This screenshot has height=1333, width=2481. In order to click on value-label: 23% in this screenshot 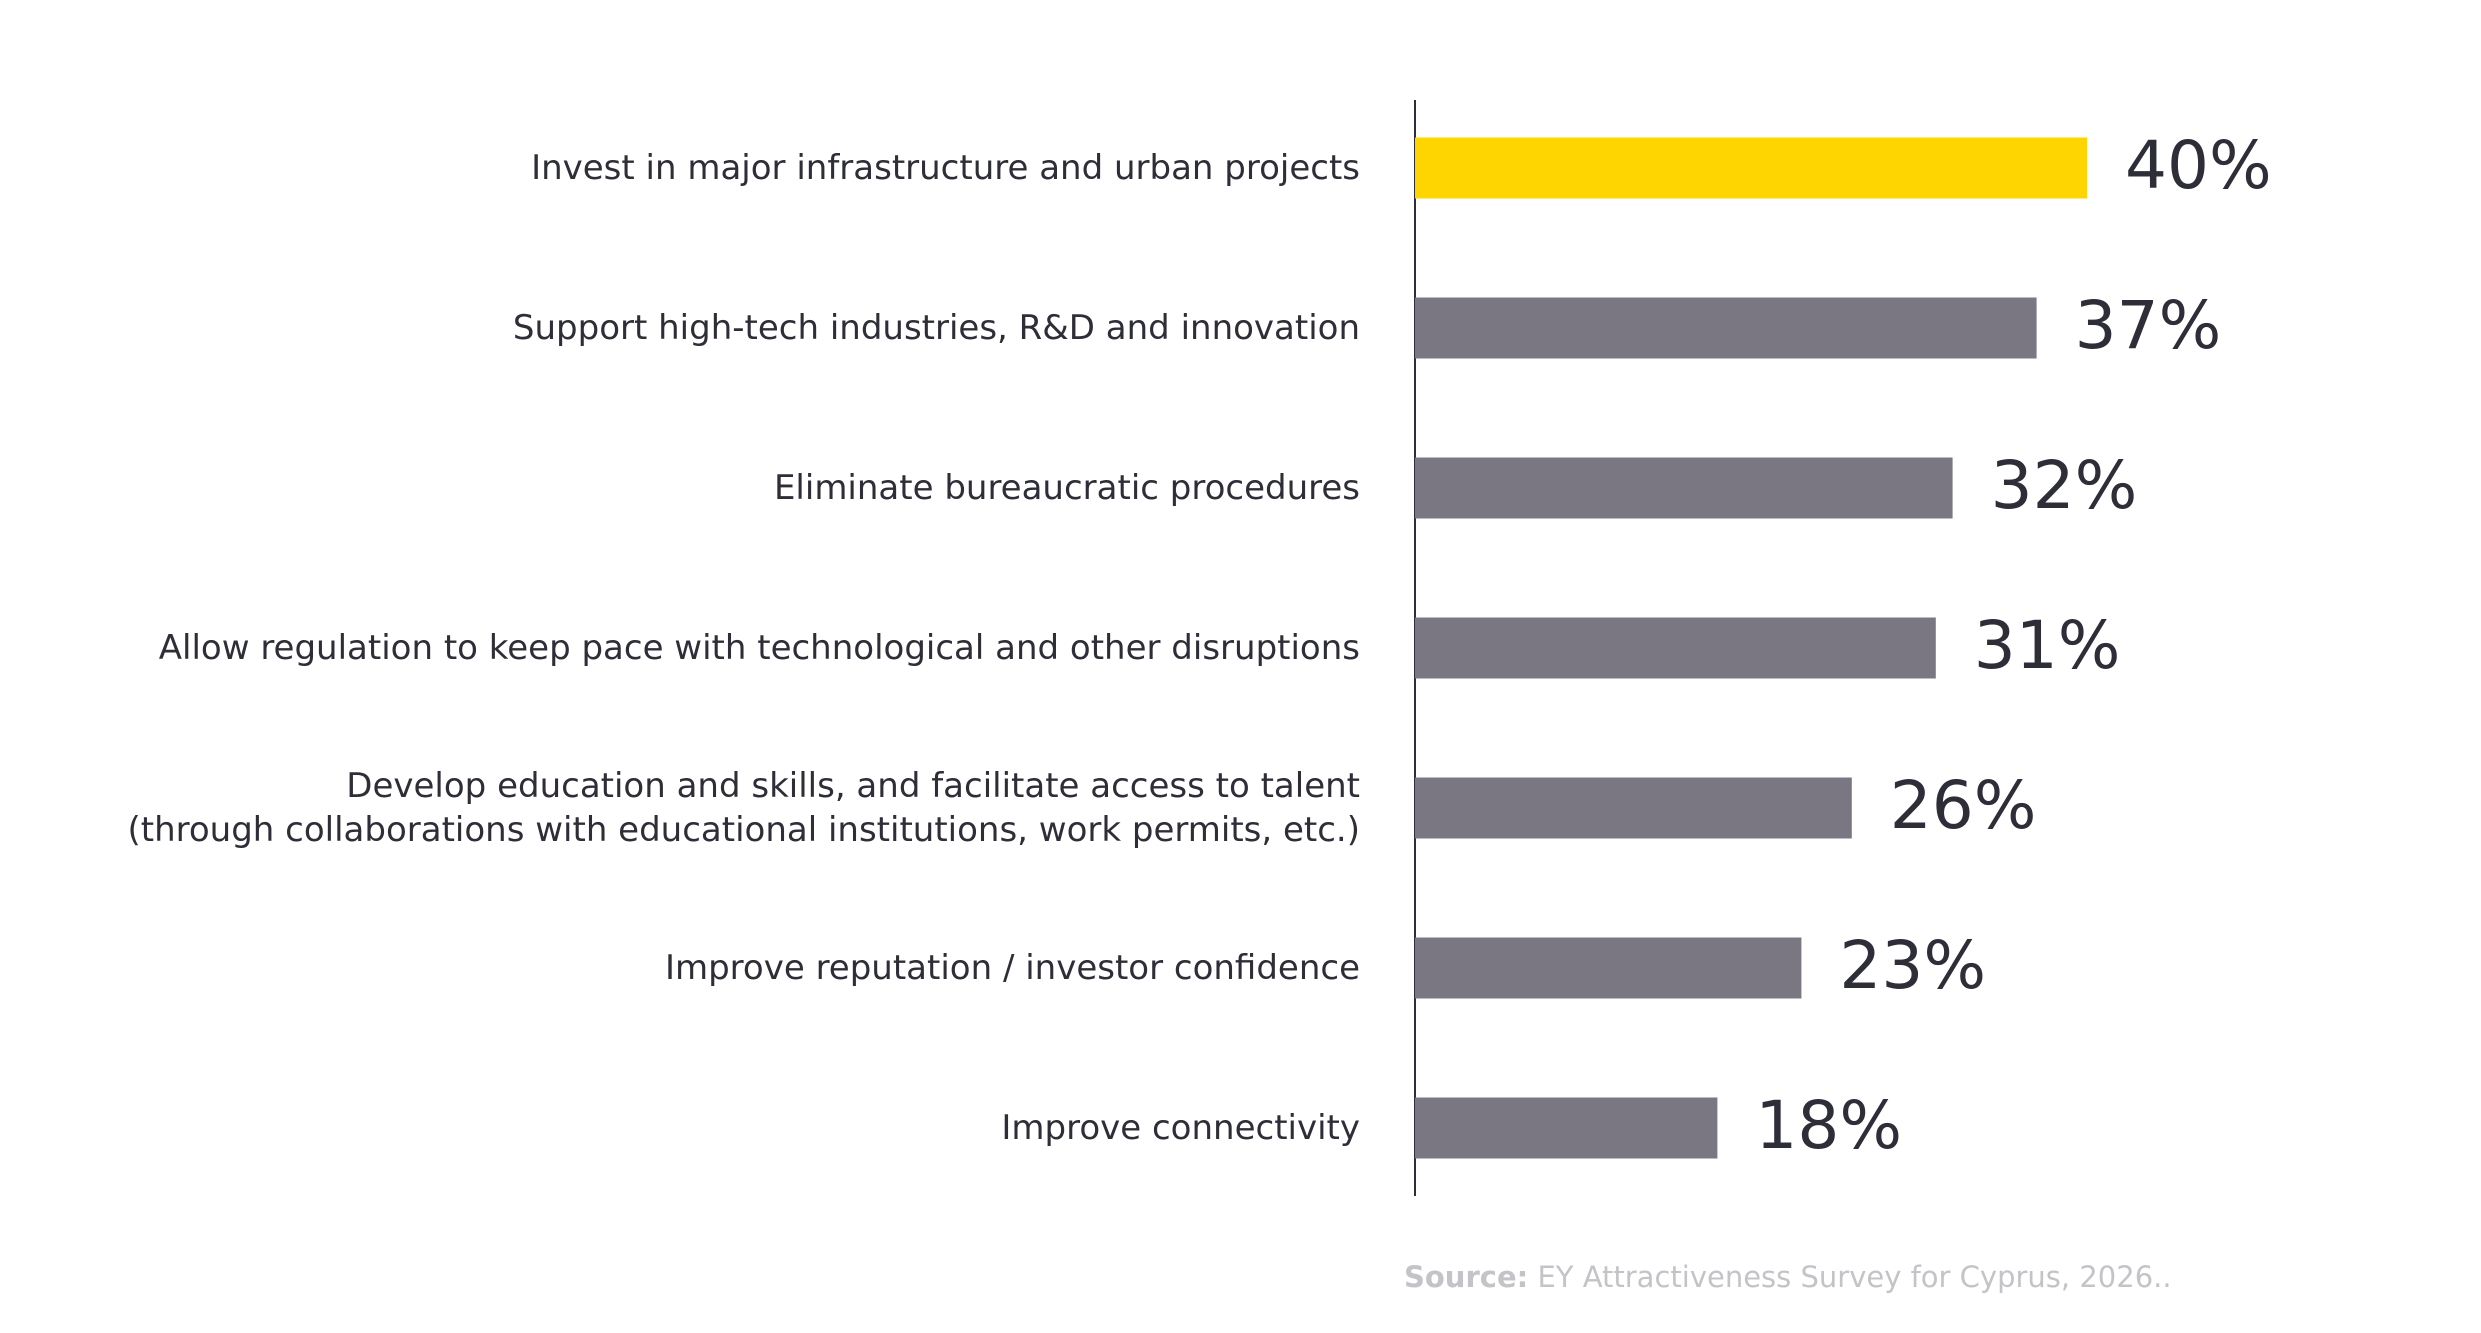, I will do `click(1912, 965)`.